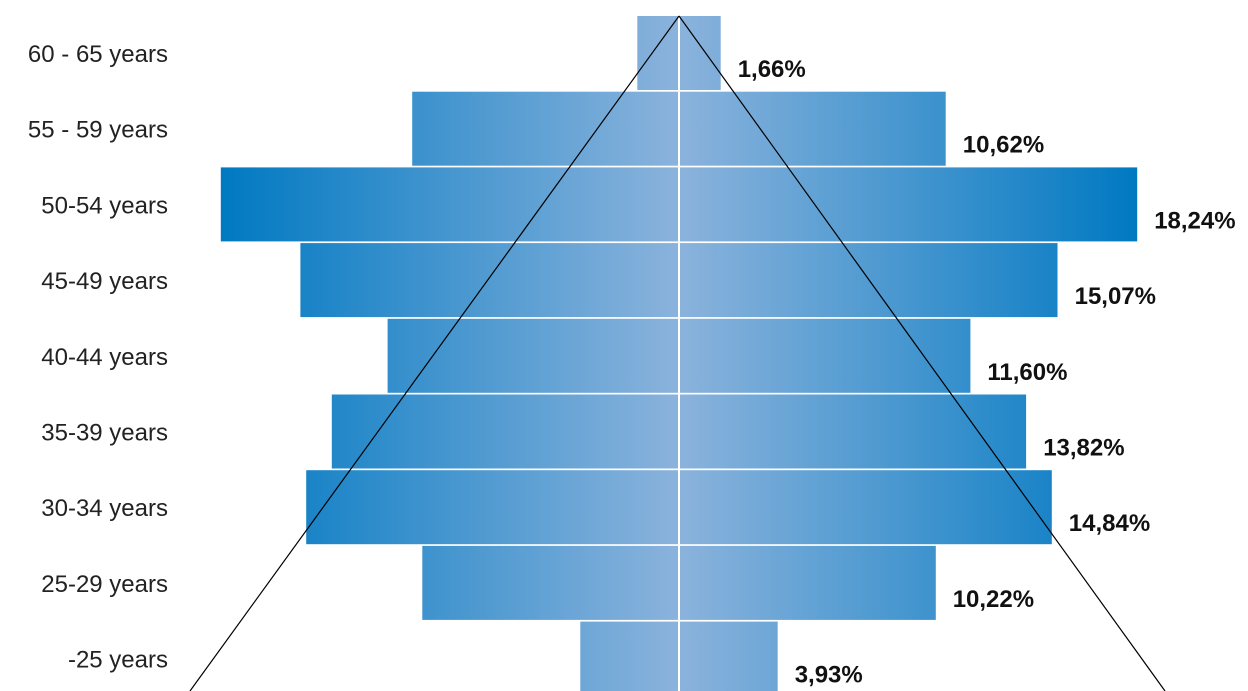  I want to click on value-label-60-65-years: 1,66%, so click(772, 69).